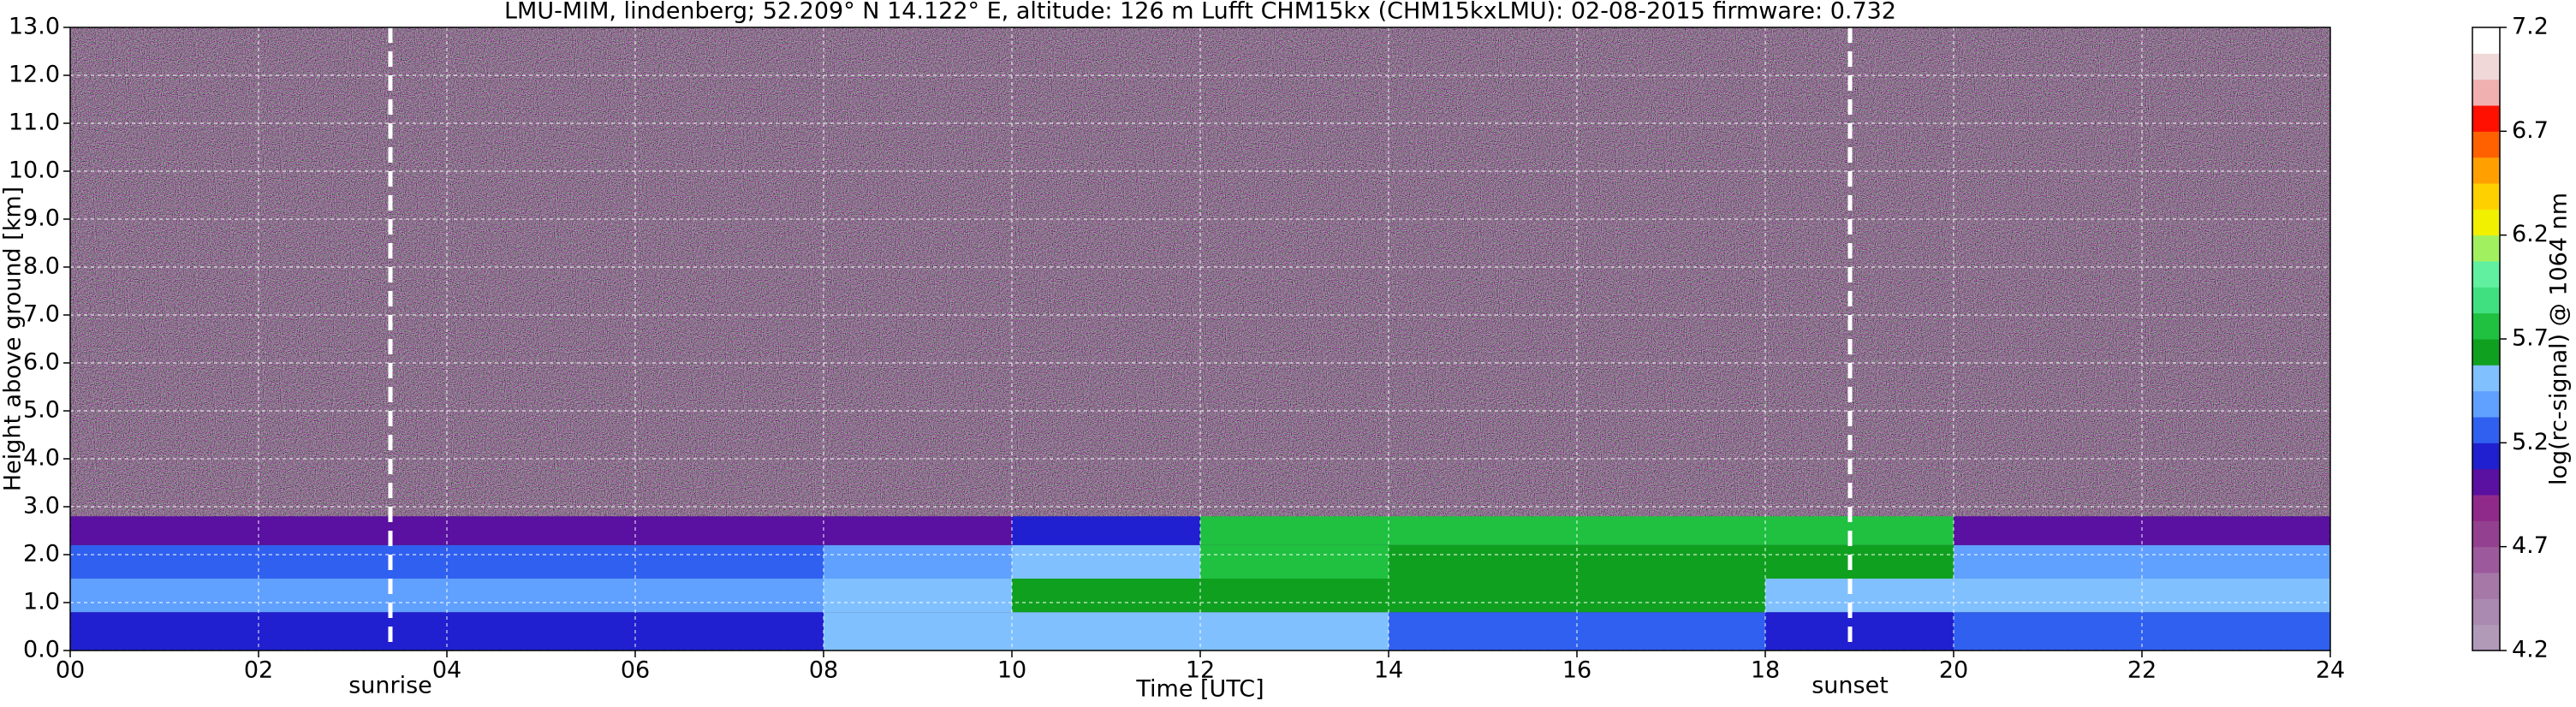 The image size is (2576, 707). Describe the element at coordinates (2531, 27) in the screenshot. I see `colorbar-tick-label: 7.2` at that location.